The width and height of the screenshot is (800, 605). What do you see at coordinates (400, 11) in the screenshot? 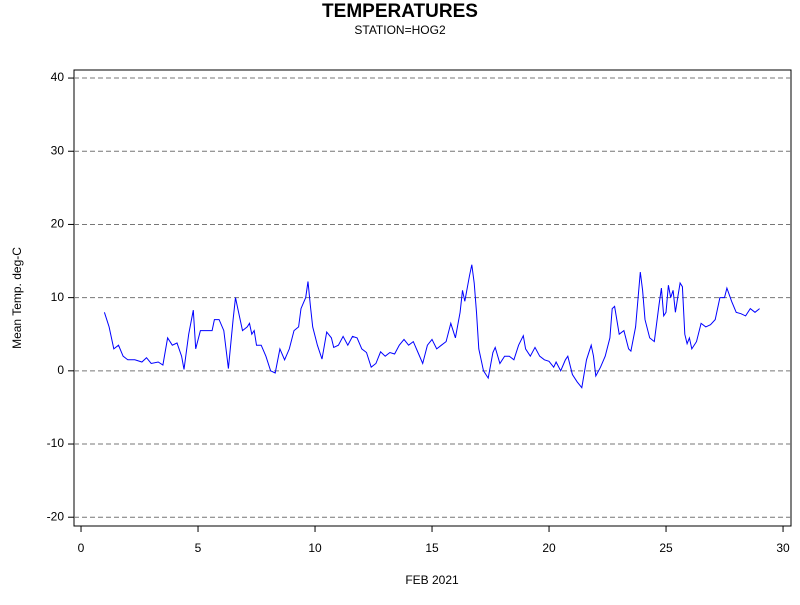
I see `chart-title: TEMPERATURES` at bounding box center [400, 11].